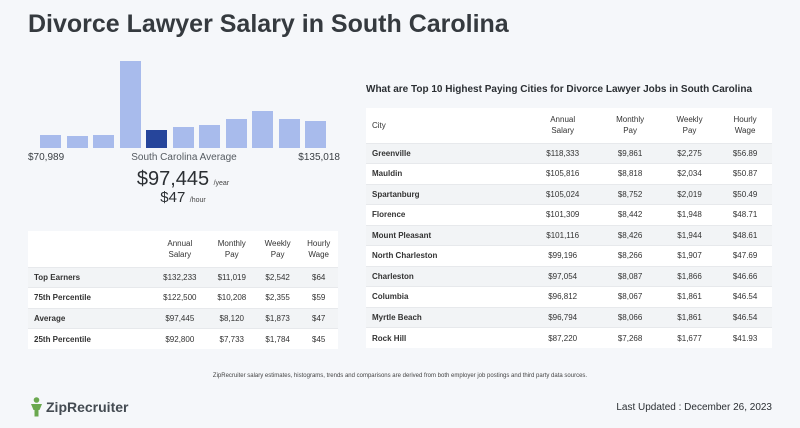  Describe the element at coordinates (446, 235) in the screenshot. I see `city-name: Mount Pleasant` at that location.